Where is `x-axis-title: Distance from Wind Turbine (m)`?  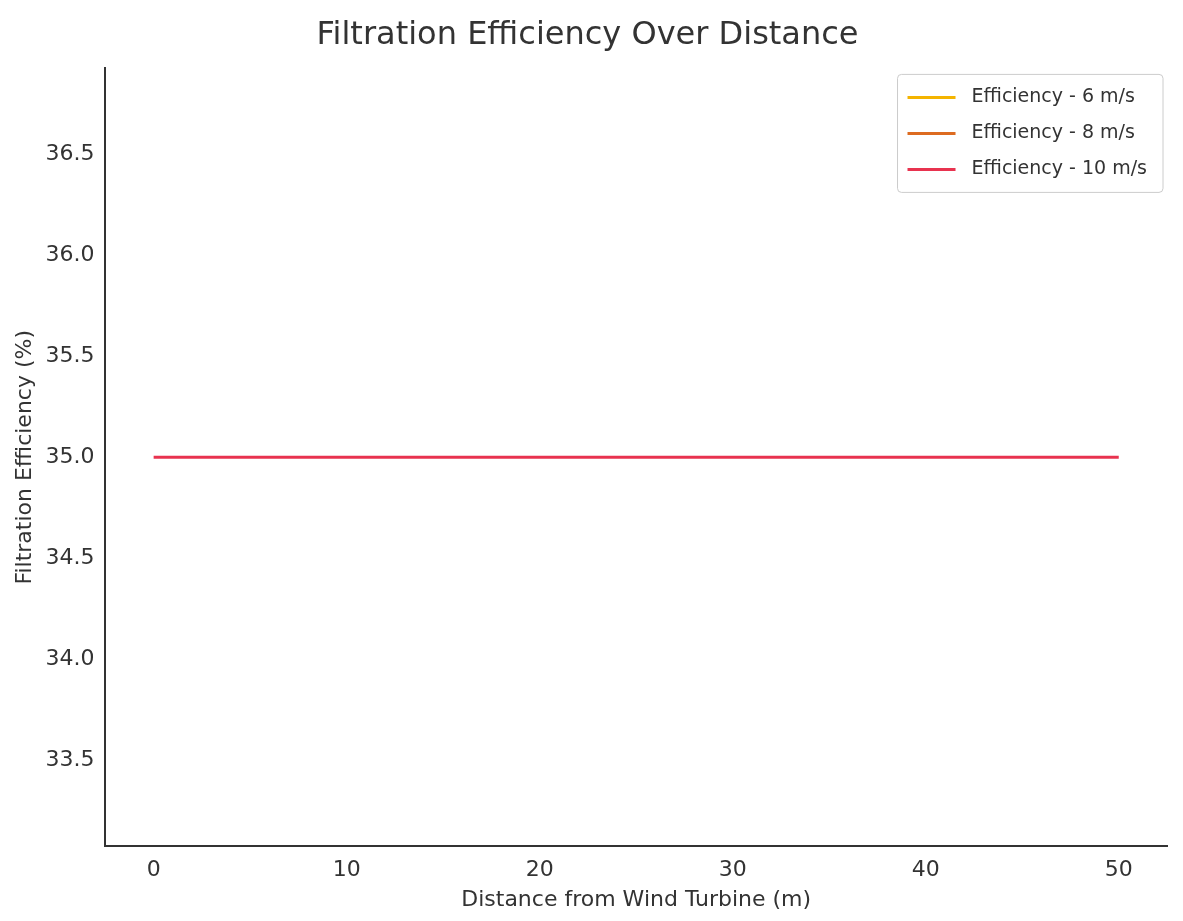
x-axis-title: Distance from Wind Turbine (m) is located at coordinates (636, 898).